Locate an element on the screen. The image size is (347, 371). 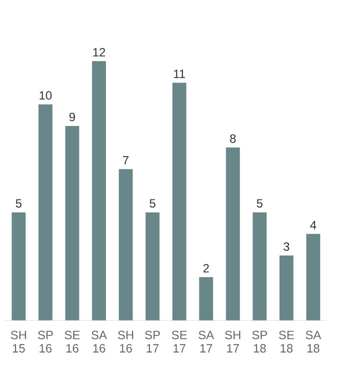
x-tick-label: SP 16 is located at coordinates (45, 341).